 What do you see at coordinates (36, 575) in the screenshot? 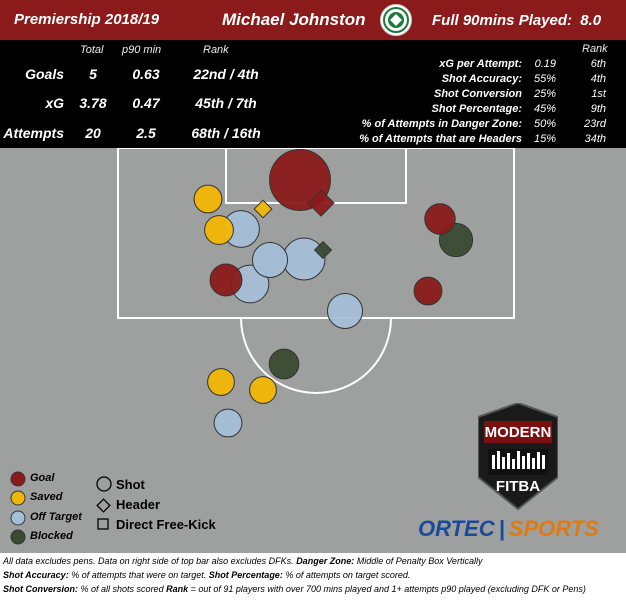
I see `footnote-term: Shot Accuracy:` at bounding box center [36, 575].